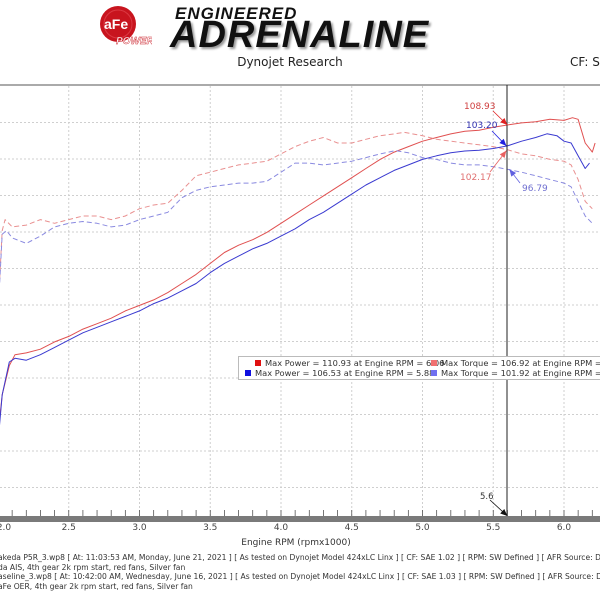  What do you see at coordinates (535, 189) in the screenshot?
I see `cursor-value-run2-torque: 96.79` at bounding box center [535, 189].